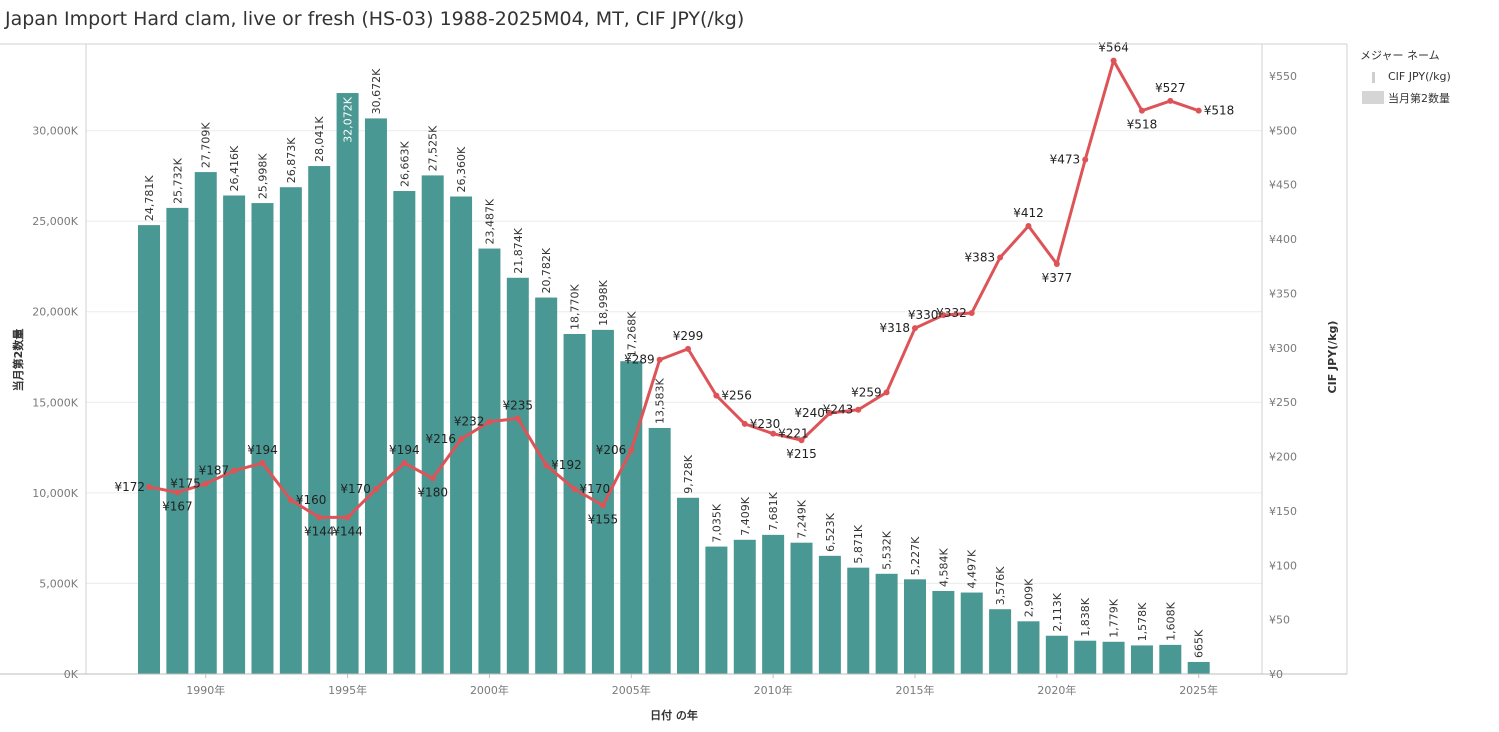 The height and width of the screenshot is (732, 1499). Describe the element at coordinates (1283, 565) in the screenshot. I see `y2-tick-label: ¥100` at that location.